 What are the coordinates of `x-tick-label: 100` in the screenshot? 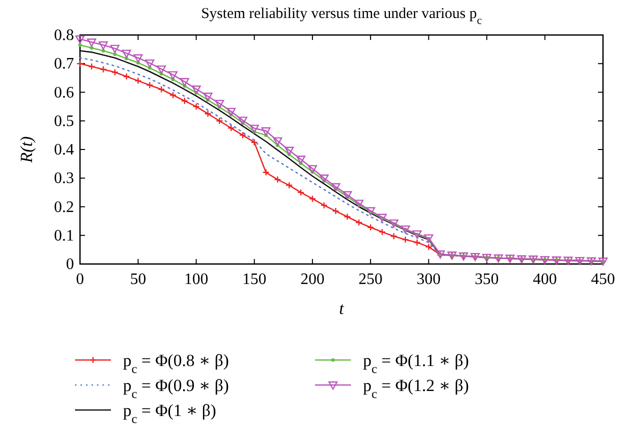 It's located at (196, 279).